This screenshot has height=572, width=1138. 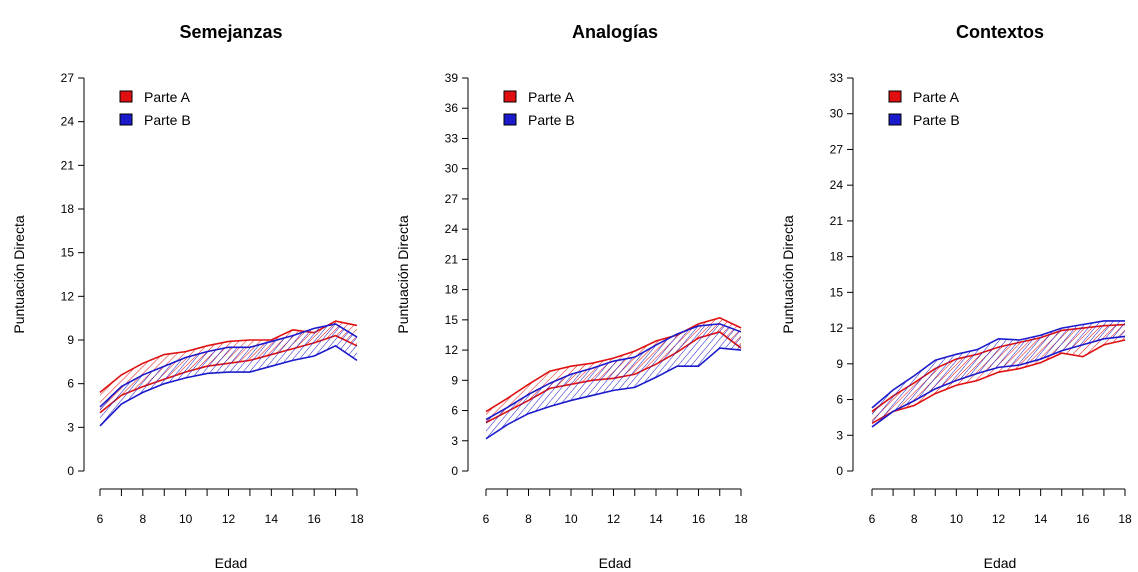 What do you see at coordinates (615, 32) in the screenshot?
I see `chart-title: Analogías` at bounding box center [615, 32].